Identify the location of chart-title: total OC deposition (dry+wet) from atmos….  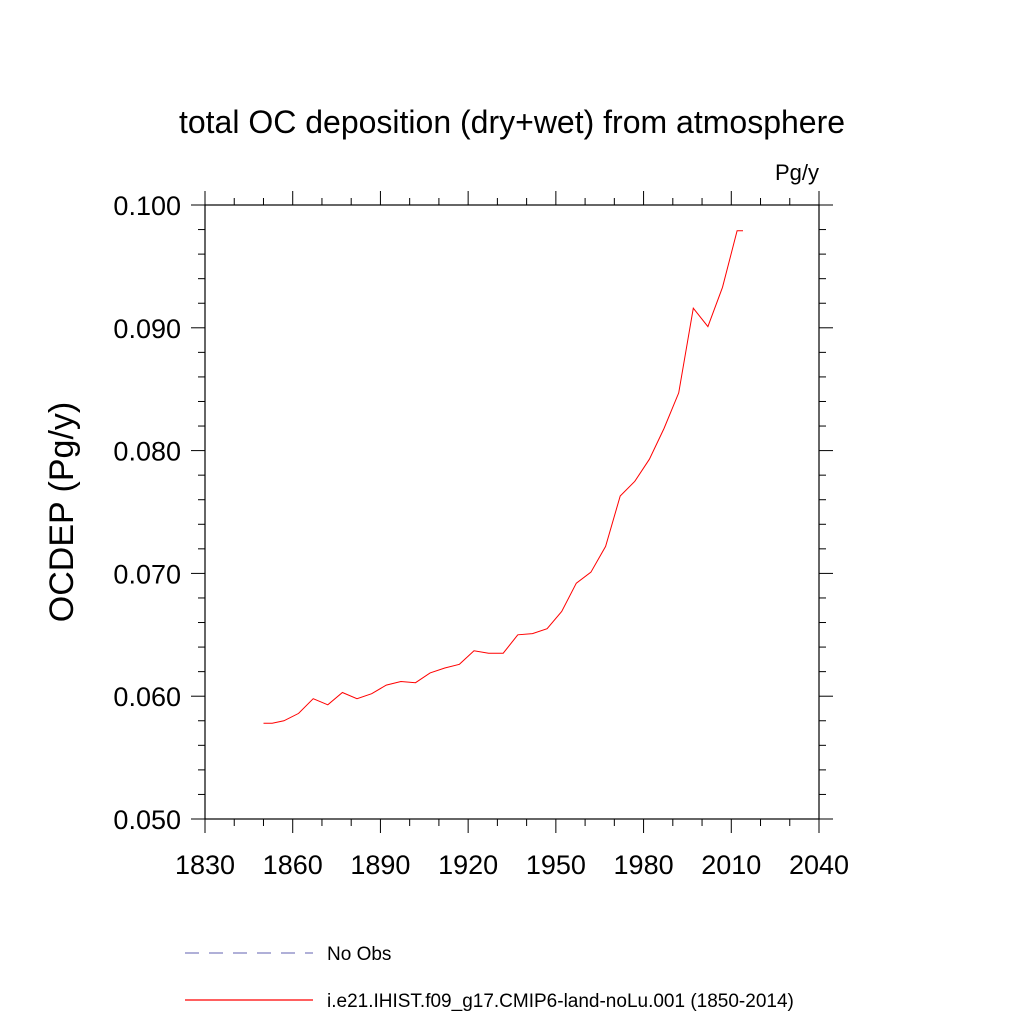
(512, 122).